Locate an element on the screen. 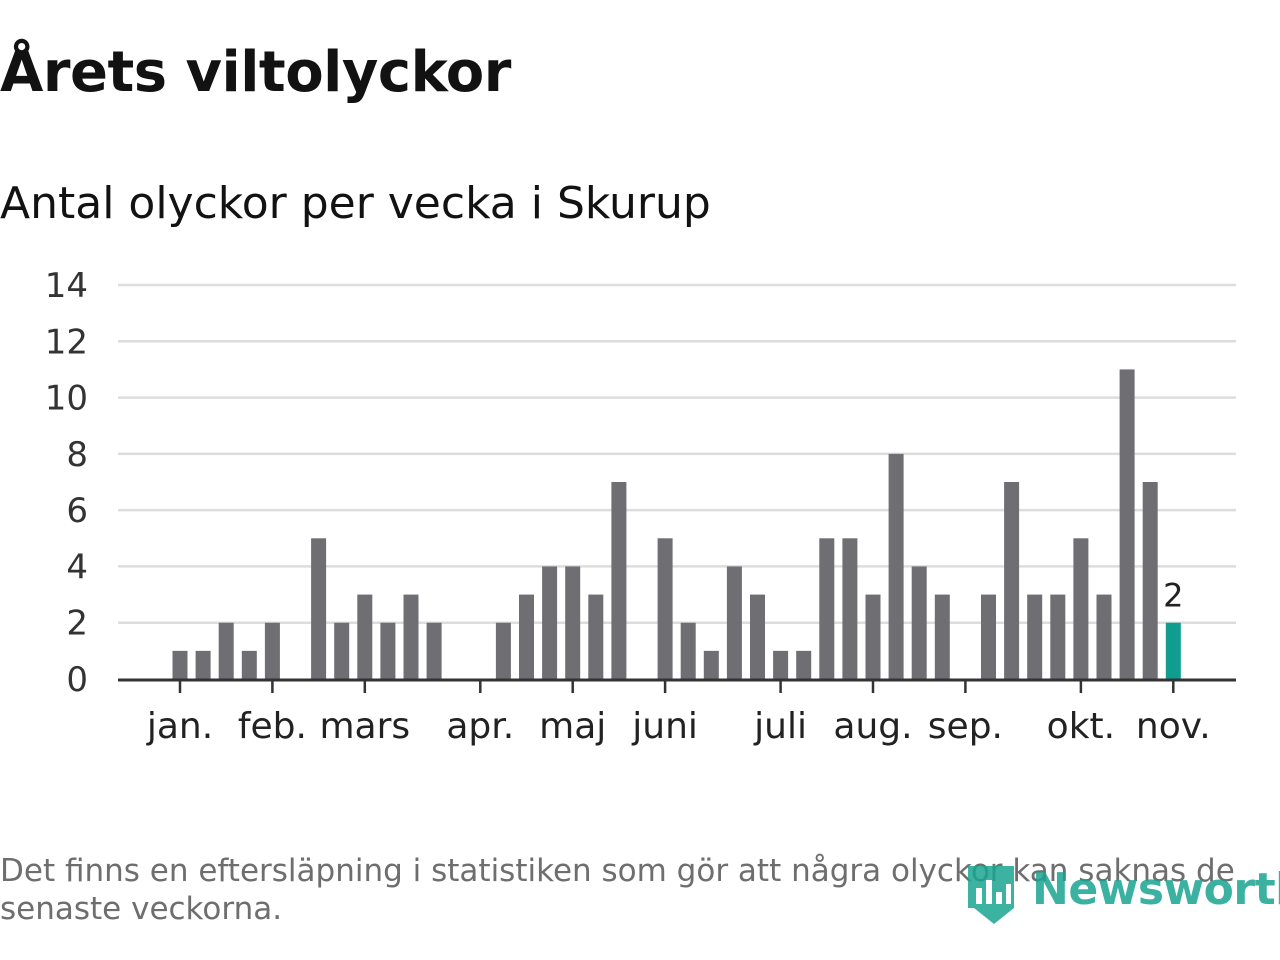  x-axis is located at coordinates (677, 685).